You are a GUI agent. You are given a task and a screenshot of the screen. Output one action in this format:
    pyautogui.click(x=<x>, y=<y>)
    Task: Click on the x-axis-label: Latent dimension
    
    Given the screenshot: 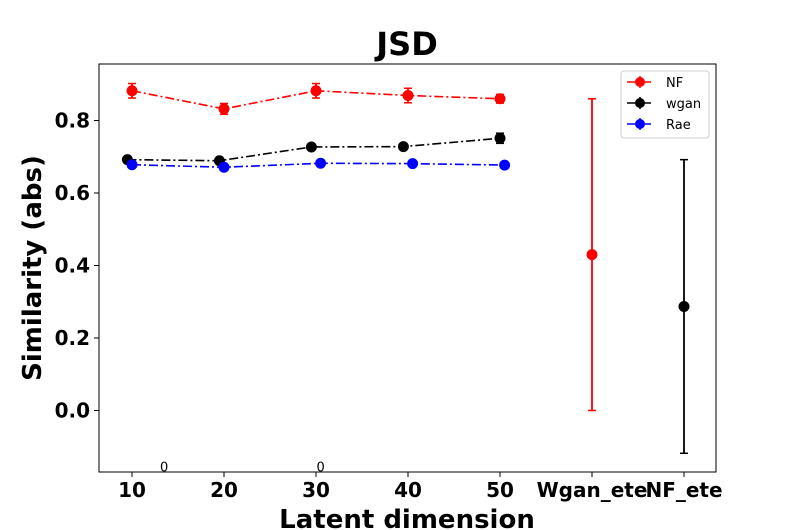 What is the action you would take?
    pyautogui.click(x=407, y=517)
    